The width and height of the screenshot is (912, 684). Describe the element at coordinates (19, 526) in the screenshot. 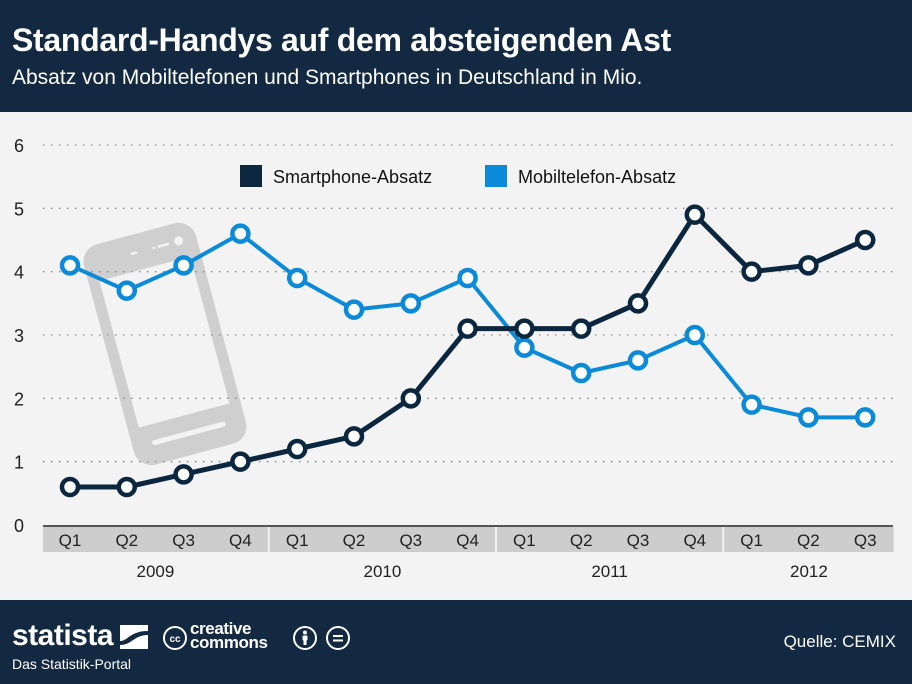

I see `y-tick-label: 0` at that location.